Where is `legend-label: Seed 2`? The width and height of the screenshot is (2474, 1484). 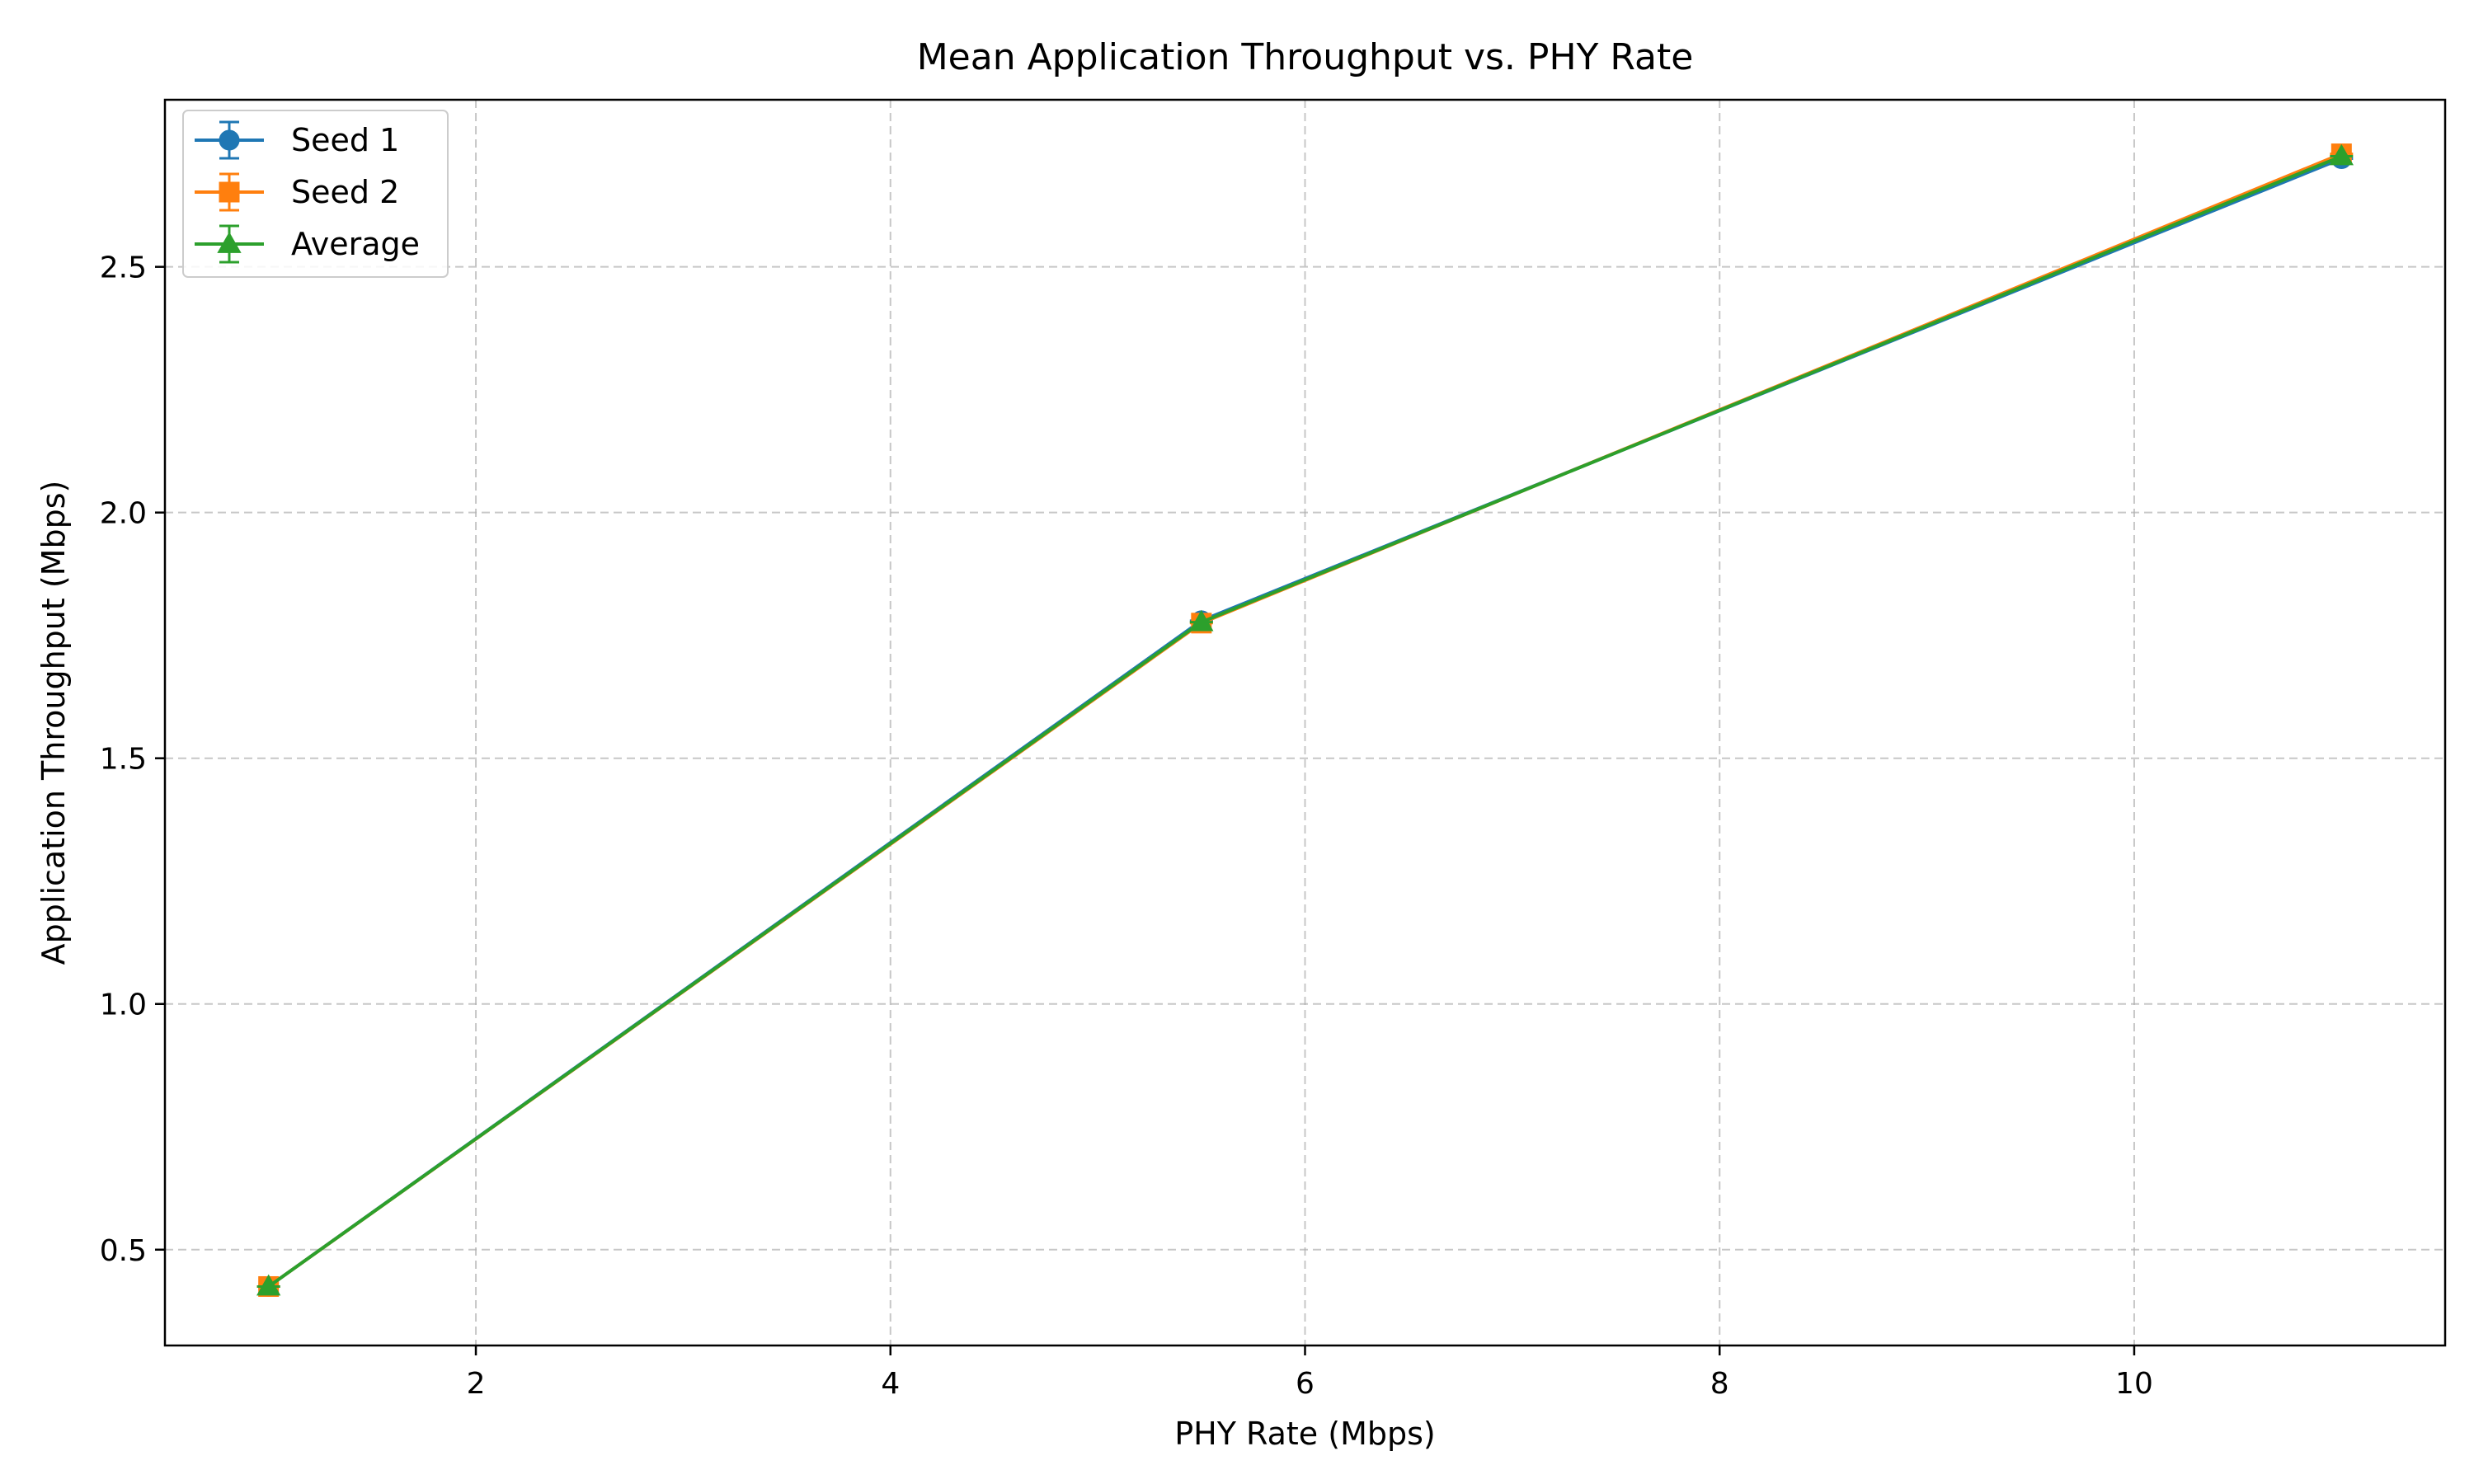
legend-label: Seed 2 is located at coordinates (345, 192).